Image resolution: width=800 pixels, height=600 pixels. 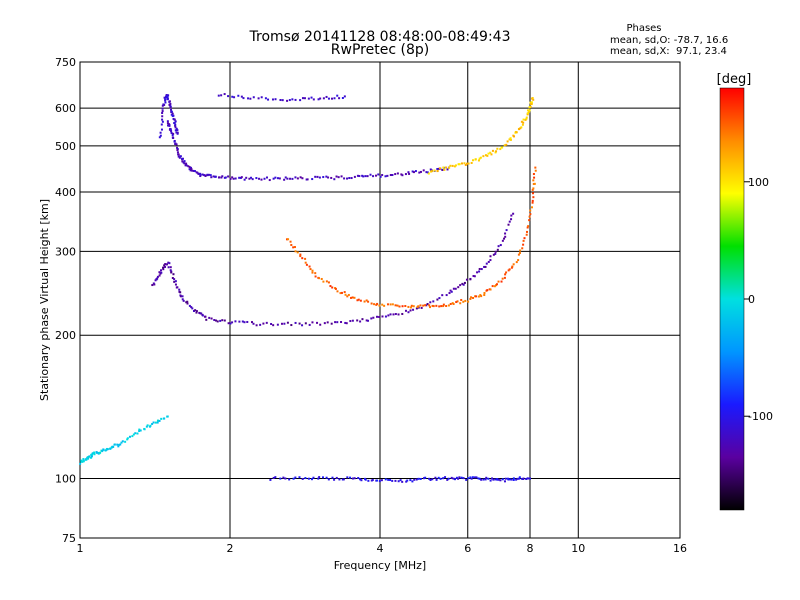 What do you see at coordinates (680, 548) in the screenshot?
I see `x-tick-label: 16` at bounding box center [680, 548].